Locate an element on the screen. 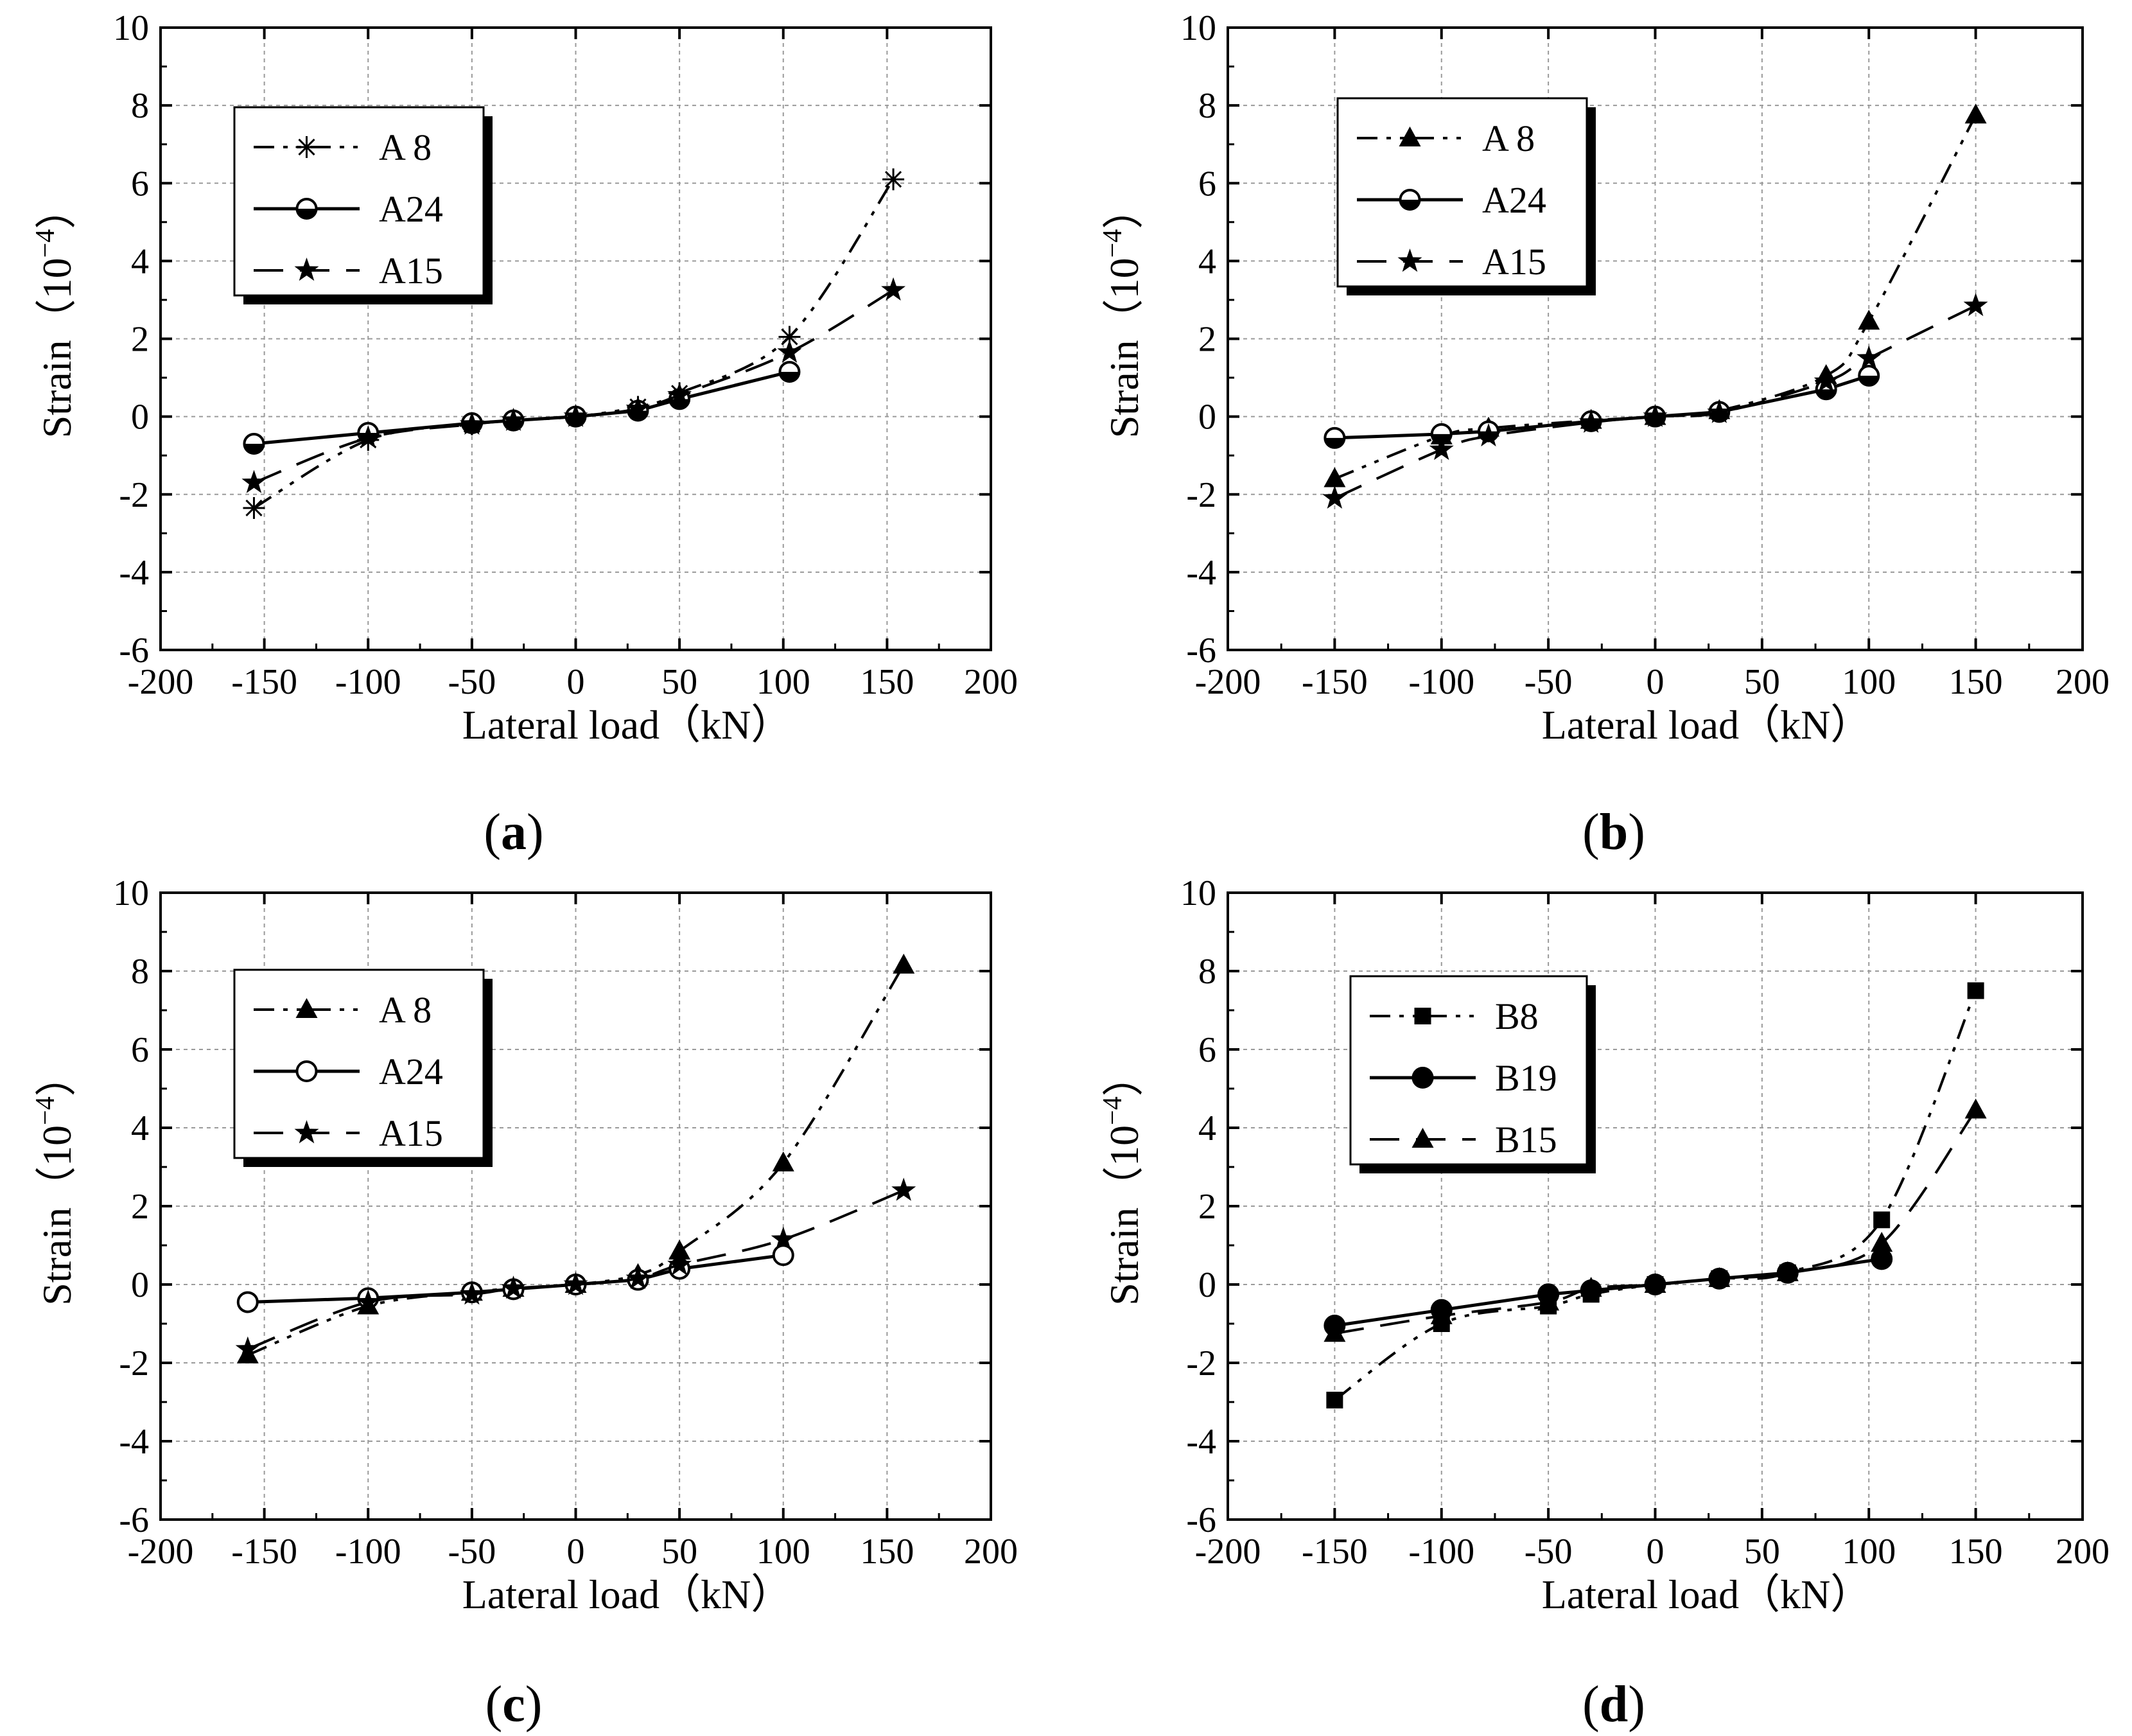 This screenshot has height=1736, width=2132. panel-caption: (a) is located at coordinates (513, 832).